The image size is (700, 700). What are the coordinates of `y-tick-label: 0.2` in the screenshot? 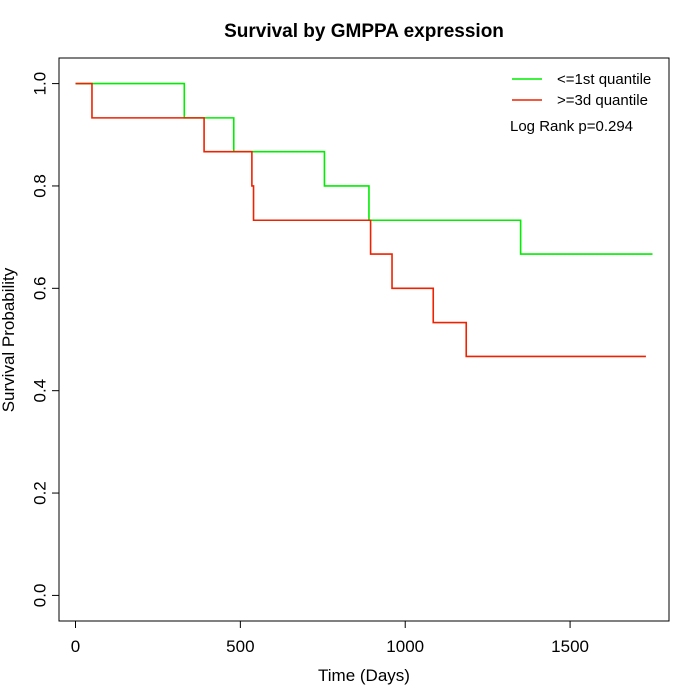 It's located at (39, 493).